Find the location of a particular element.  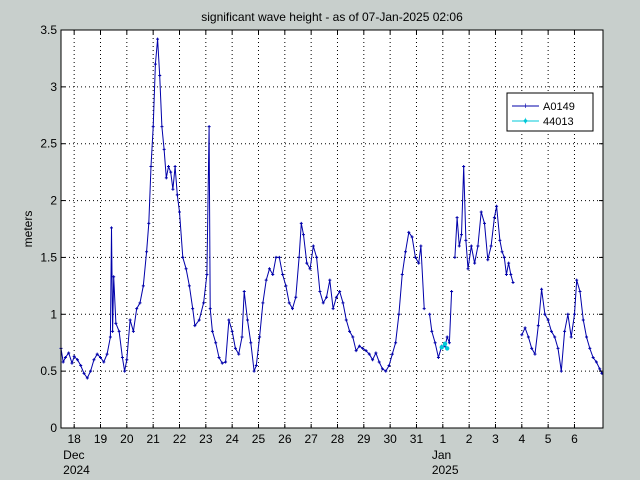

x-year-label: 2025 is located at coordinates (445, 470).